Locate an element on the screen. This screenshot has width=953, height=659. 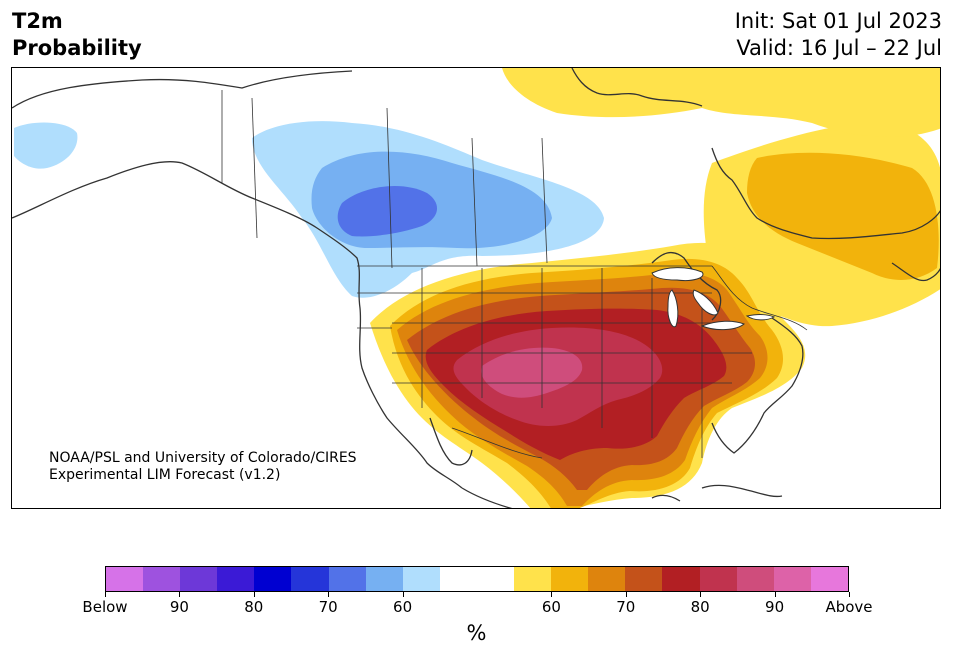
colorbar-label: Below is located at coordinates (105, 607).